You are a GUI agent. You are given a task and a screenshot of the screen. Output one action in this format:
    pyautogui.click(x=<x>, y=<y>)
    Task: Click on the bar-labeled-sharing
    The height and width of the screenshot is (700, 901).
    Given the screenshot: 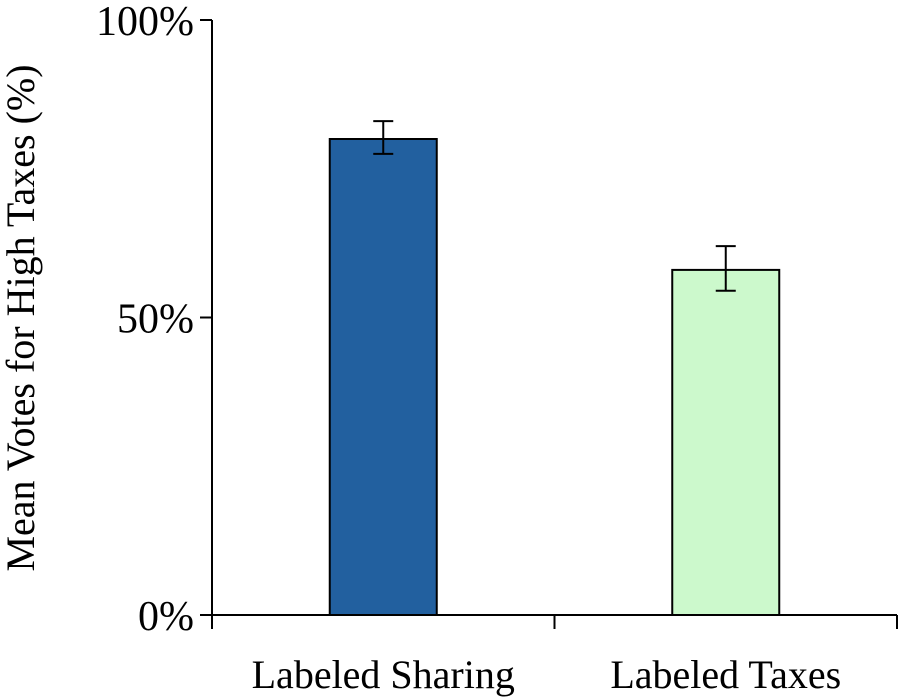 What is the action you would take?
    pyautogui.click(x=383, y=377)
    